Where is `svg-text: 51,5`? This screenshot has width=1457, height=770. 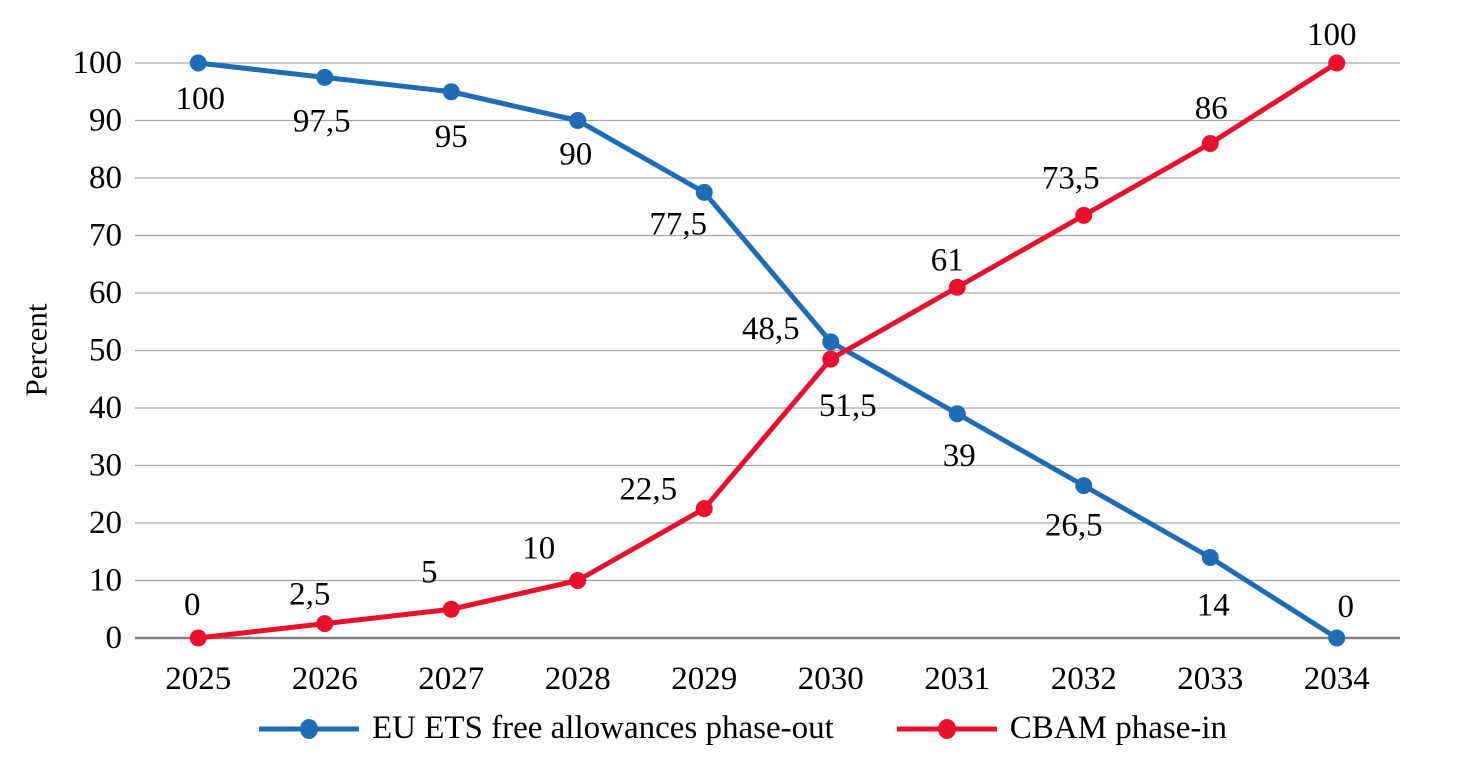 svg-text: 51,5 is located at coordinates (848, 406).